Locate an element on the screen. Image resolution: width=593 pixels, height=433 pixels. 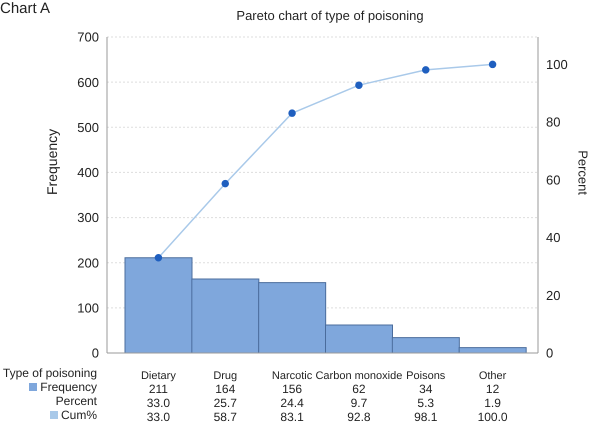
y-tick-label: 300 is located at coordinates (88, 218).